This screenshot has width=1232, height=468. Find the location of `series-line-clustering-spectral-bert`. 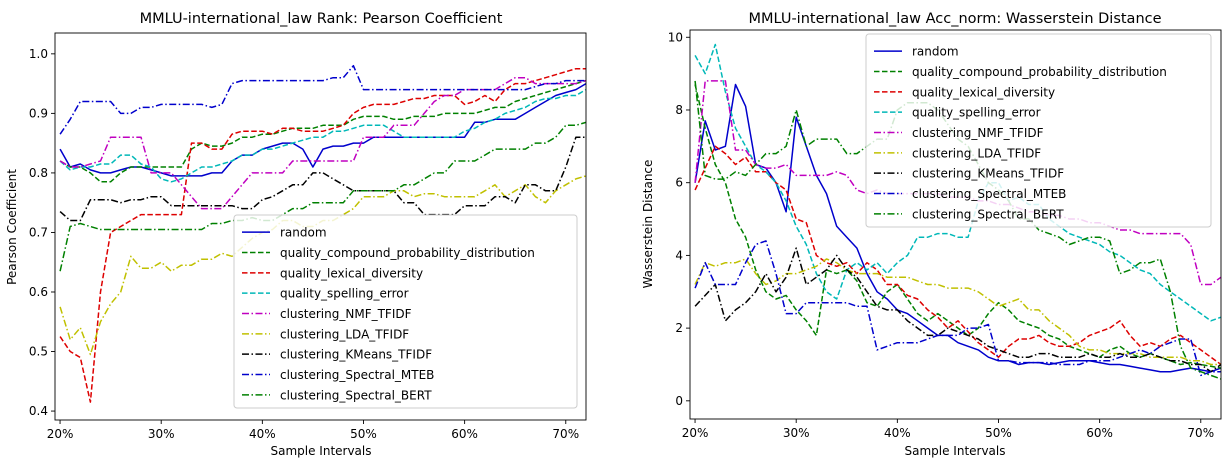

series-line-clustering-spectral-bert is located at coordinates (322, 196).